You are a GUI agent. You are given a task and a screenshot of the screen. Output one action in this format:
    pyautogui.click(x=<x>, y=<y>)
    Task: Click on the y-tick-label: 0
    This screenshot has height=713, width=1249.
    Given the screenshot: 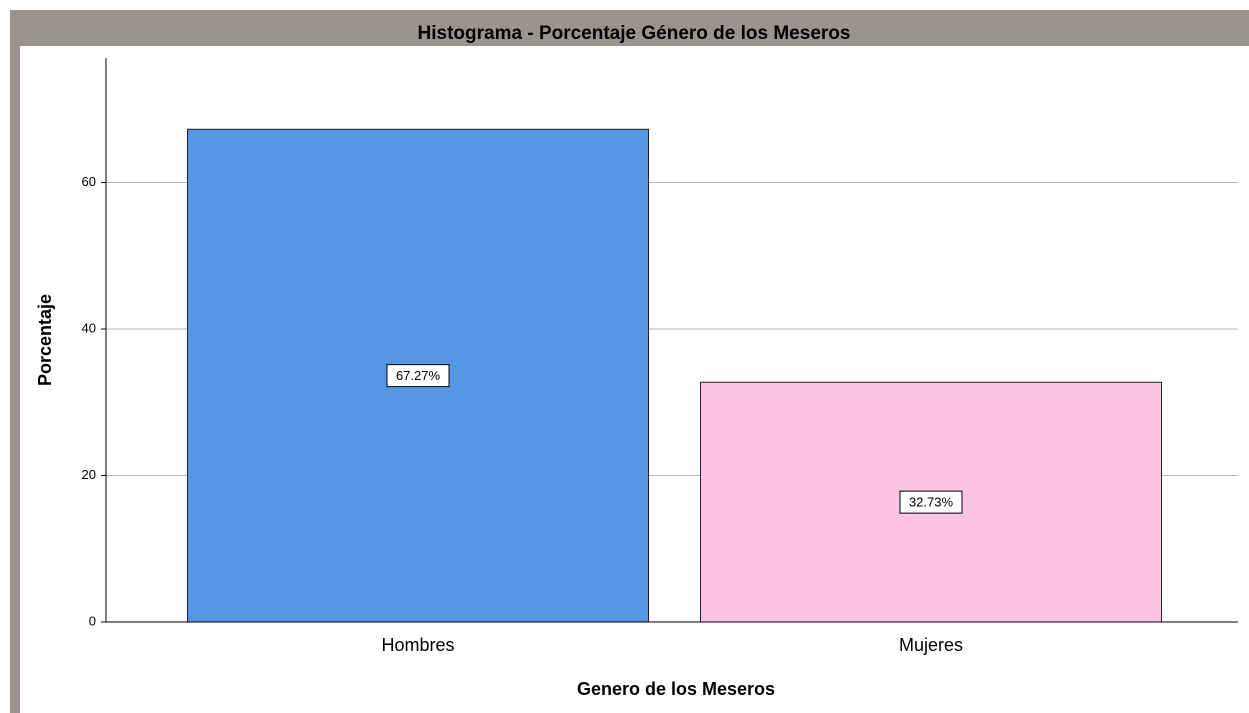 What is the action you would take?
    pyautogui.click(x=92, y=620)
    